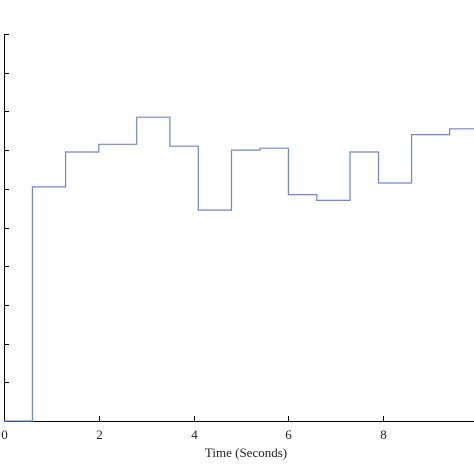 This screenshot has height=474, width=474. I want to click on x-axis-title: Time (Seconds), so click(246, 452).